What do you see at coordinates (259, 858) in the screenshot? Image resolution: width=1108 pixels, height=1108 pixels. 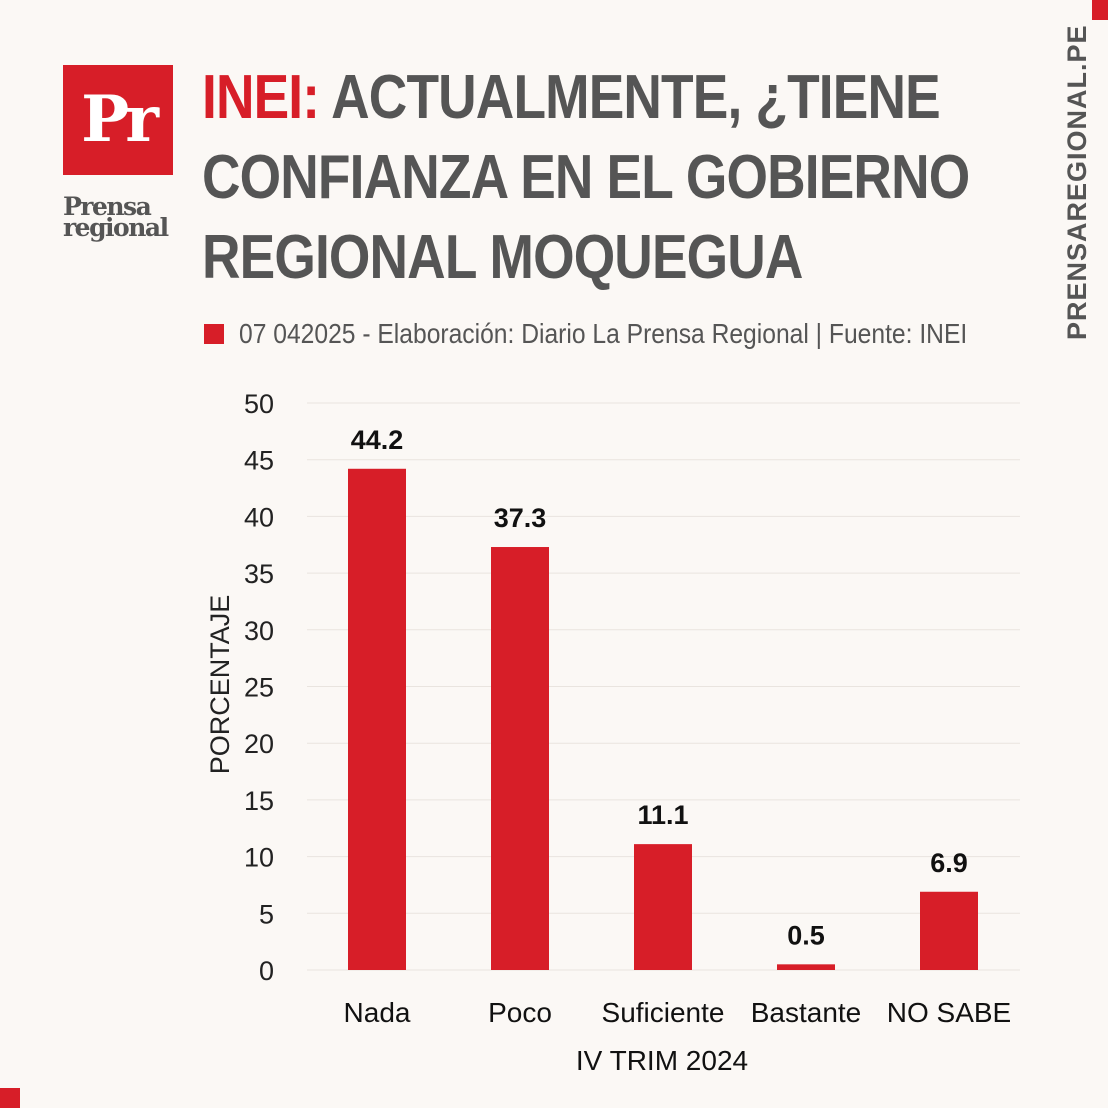 I see `y-tick-label-10: 10` at bounding box center [259, 858].